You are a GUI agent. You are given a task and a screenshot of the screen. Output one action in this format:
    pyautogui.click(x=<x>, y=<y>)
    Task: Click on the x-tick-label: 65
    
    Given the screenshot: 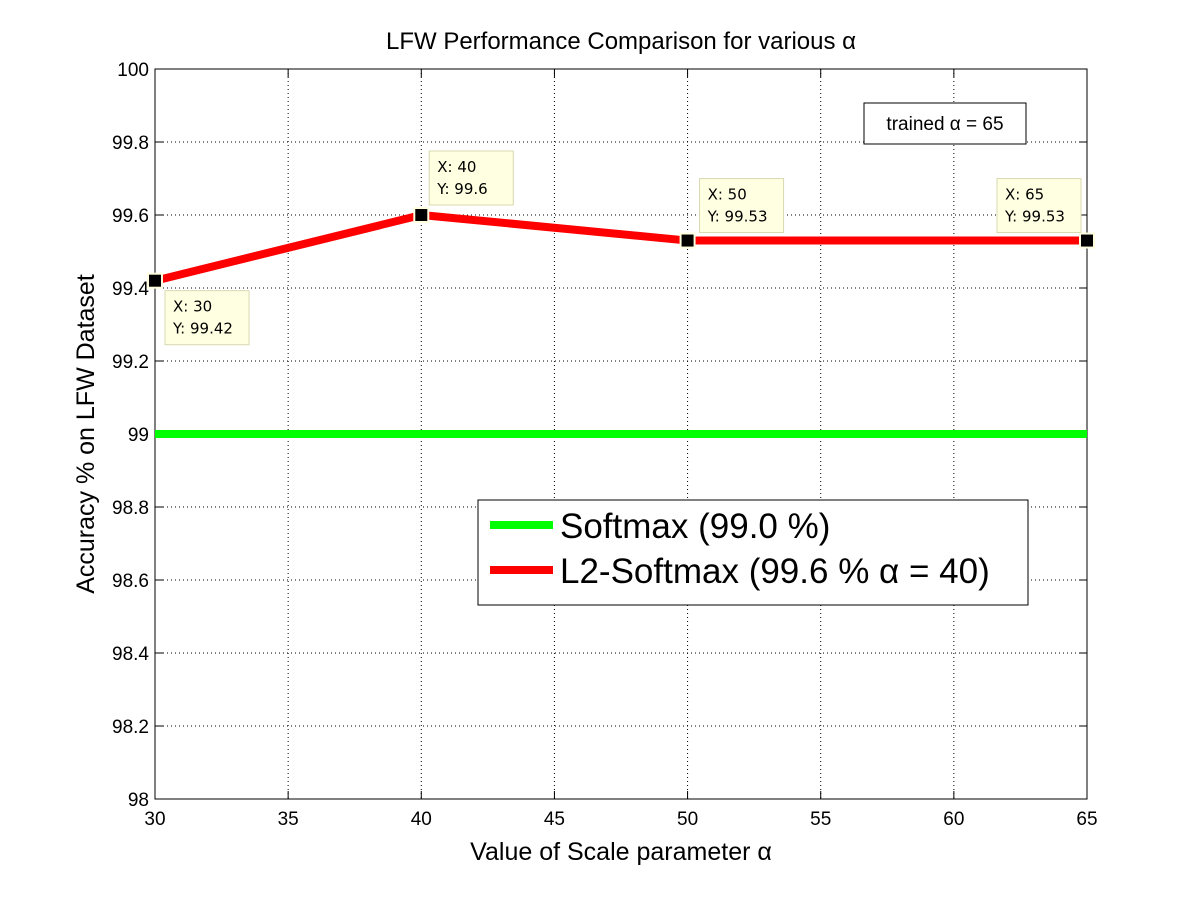 What is the action you would take?
    pyautogui.click(x=1086, y=819)
    